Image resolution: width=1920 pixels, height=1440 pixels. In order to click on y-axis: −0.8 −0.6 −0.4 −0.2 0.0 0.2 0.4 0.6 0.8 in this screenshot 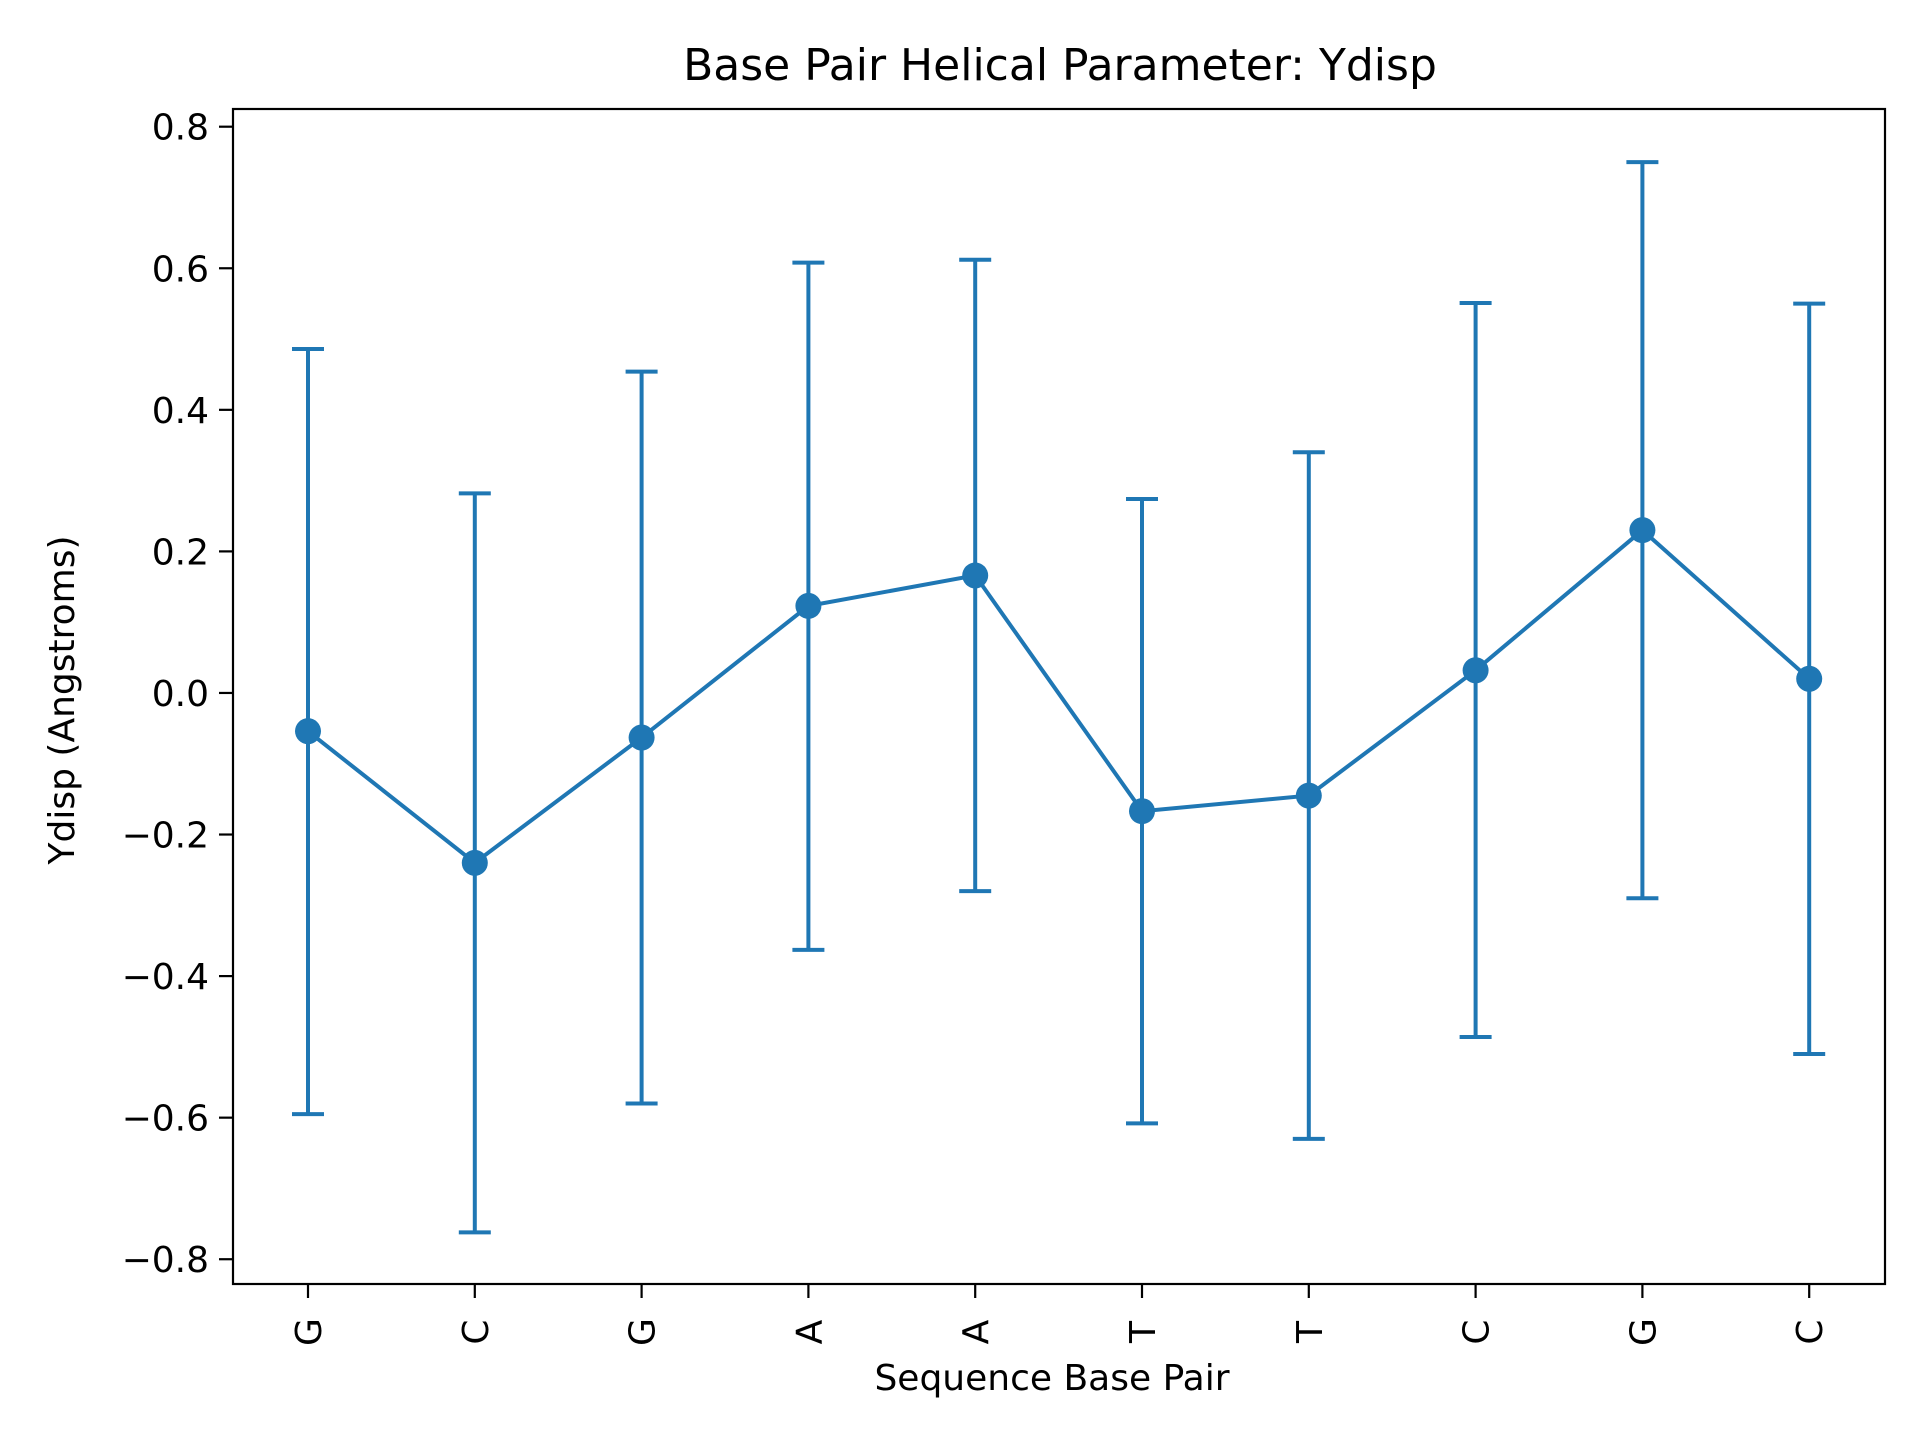, I will do `click(177, 694)`.